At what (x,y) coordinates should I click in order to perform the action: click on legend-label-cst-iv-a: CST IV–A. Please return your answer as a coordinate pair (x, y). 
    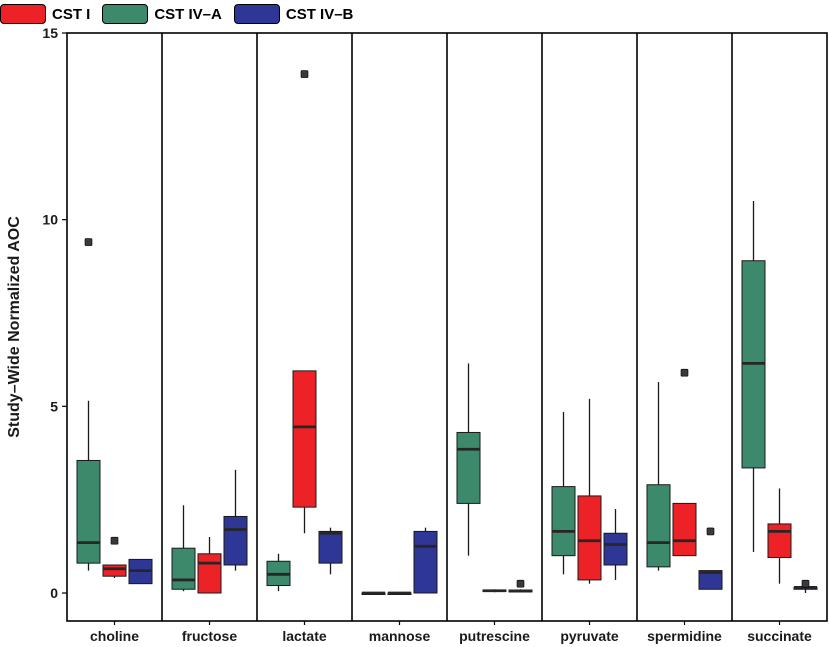
    Looking at the image, I should click on (188, 14).